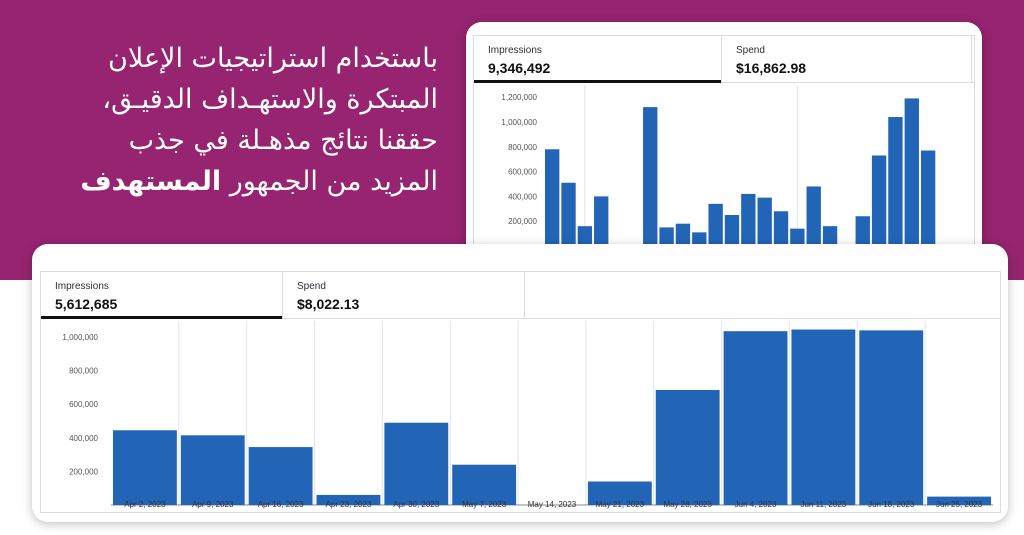 The height and width of the screenshot is (535, 1024). Describe the element at coordinates (416, 504) in the screenshot. I see `x-axis-tick-label: Apr 30, 2023` at that location.